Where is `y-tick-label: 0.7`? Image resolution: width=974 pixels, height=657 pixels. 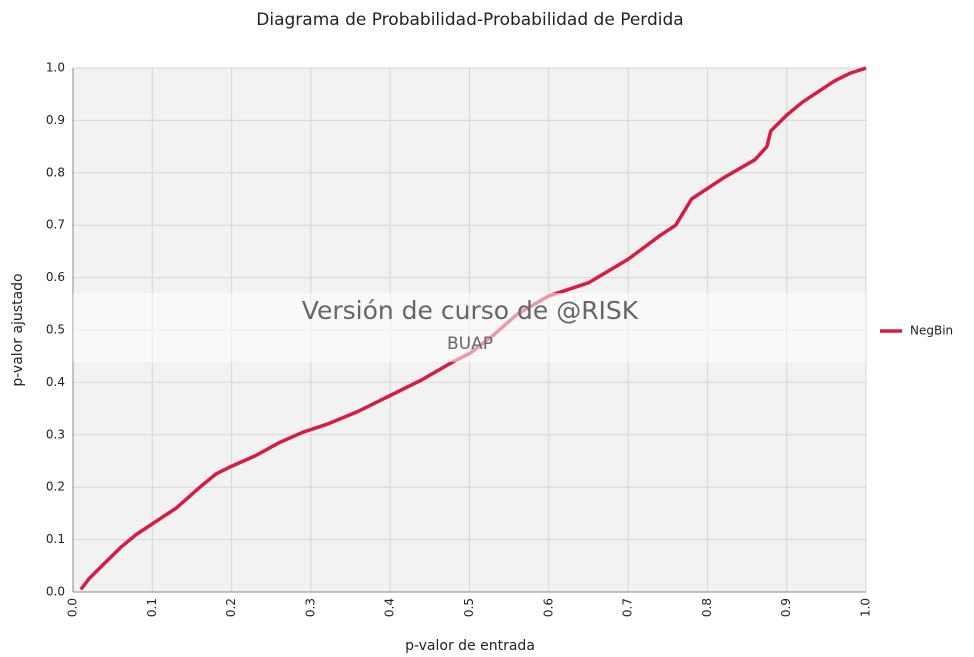 y-tick-label: 0.7 is located at coordinates (55, 225).